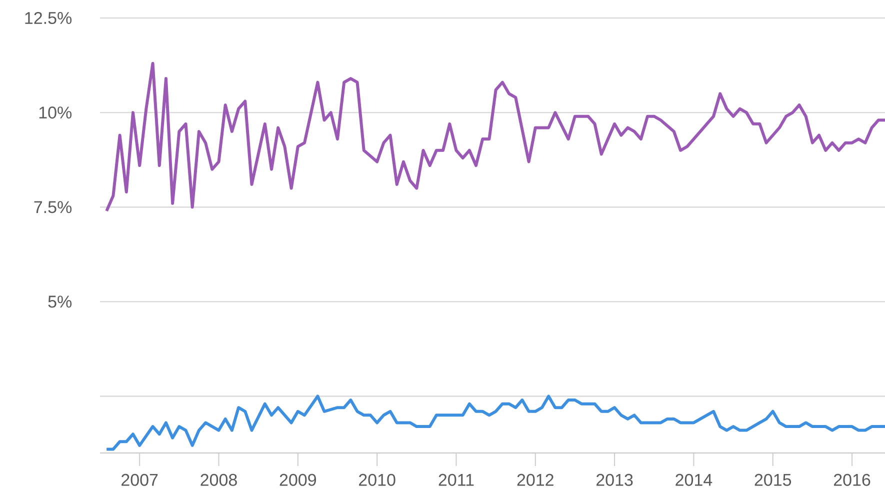 This screenshot has height=493, width=885. I want to click on y-tick-label: 7.5%, so click(53, 207).